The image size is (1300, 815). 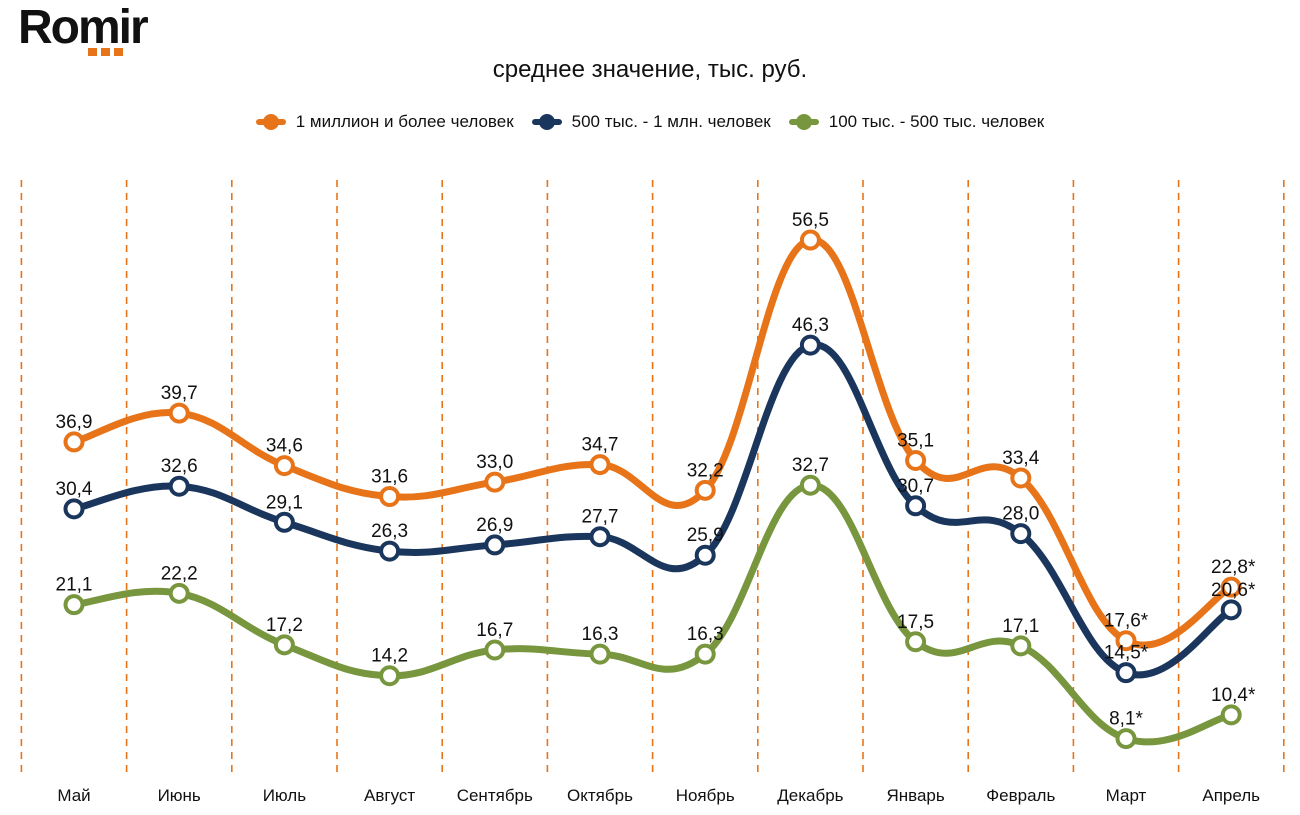 What do you see at coordinates (810, 465) in the screenshot?
I see `data-label: 32,7` at bounding box center [810, 465].